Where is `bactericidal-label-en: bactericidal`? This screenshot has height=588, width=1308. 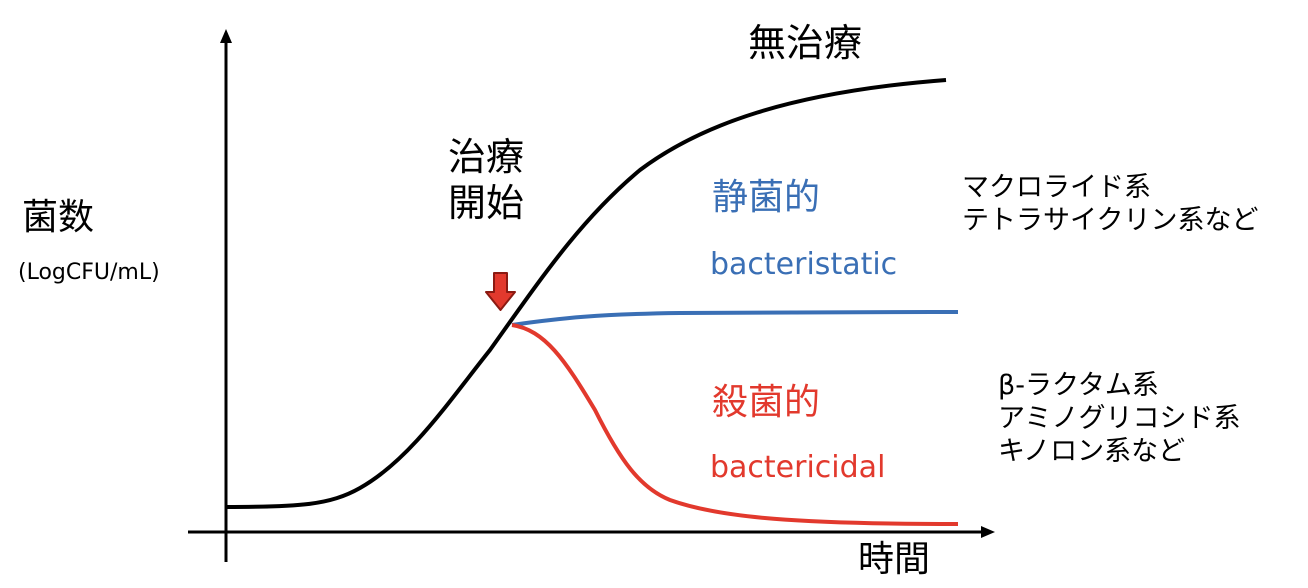 bactericidal-label-en: bactericidal is located at coordinates (798, 467).